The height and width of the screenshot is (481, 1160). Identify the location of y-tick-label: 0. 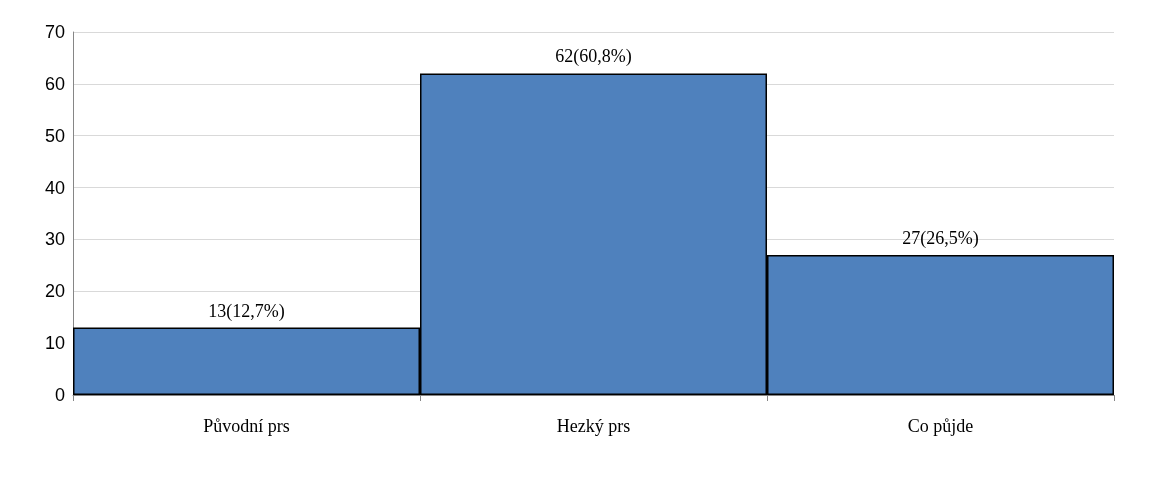
(59, 395).